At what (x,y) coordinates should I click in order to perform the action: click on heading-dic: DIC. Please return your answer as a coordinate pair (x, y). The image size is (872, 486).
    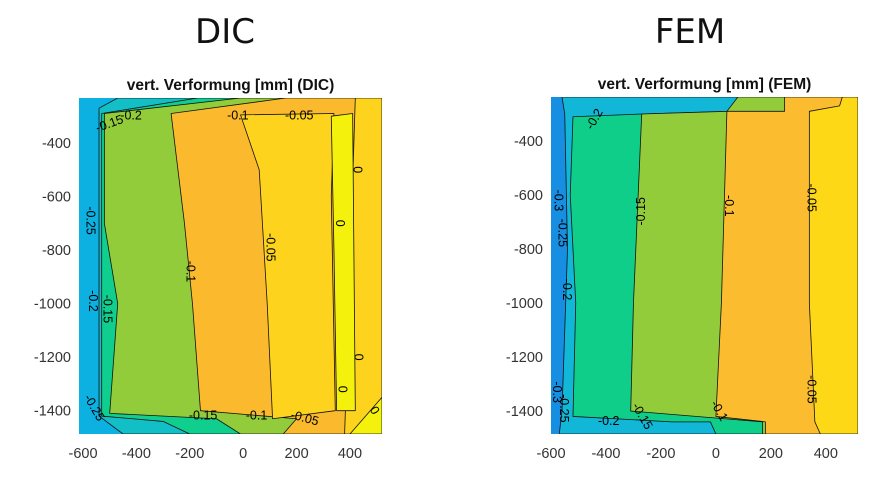
    Looking at the image, I should click on (225, 32).